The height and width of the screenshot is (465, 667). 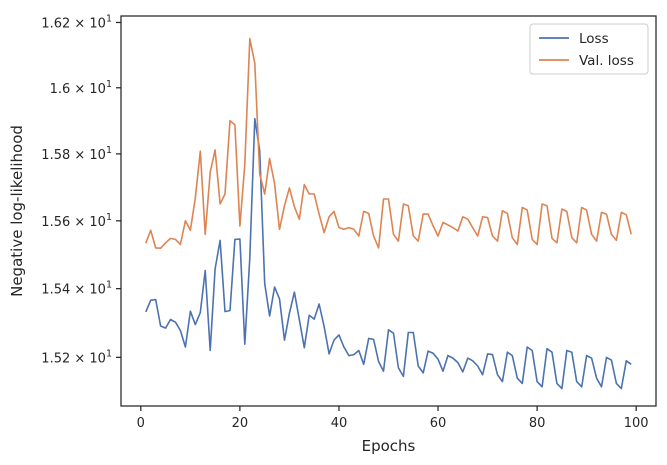 I want to click on y-tick-label: 1.6 × 10¹, so click(x=81, y=88).